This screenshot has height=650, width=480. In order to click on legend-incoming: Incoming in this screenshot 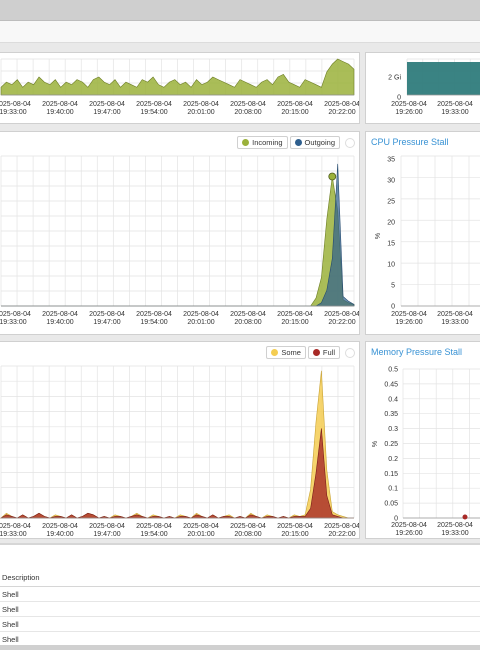, I will do `click(262, 142)`.